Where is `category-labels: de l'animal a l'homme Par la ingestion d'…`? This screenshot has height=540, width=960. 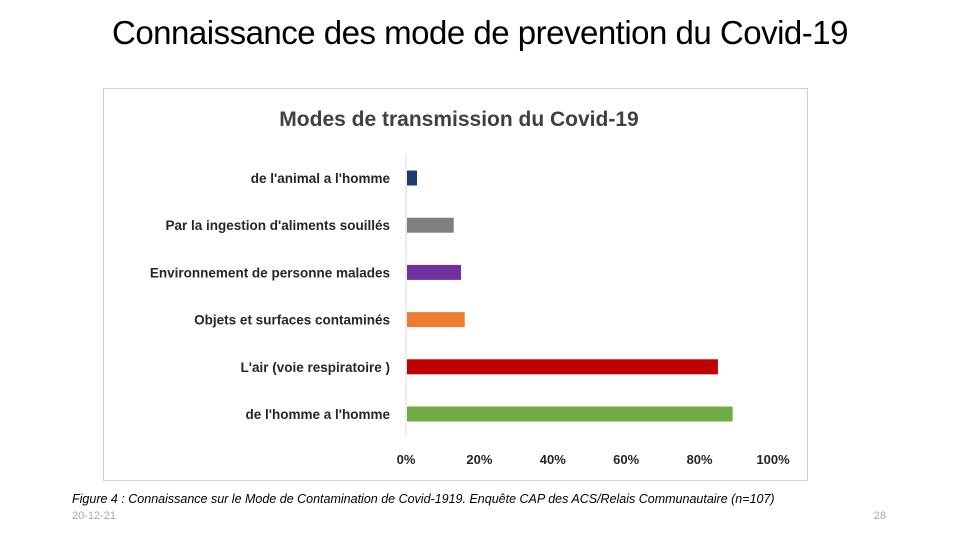 category-labels: de l'animal a l'homme Par la ingestion d'… is located at coordinates (270, 296).